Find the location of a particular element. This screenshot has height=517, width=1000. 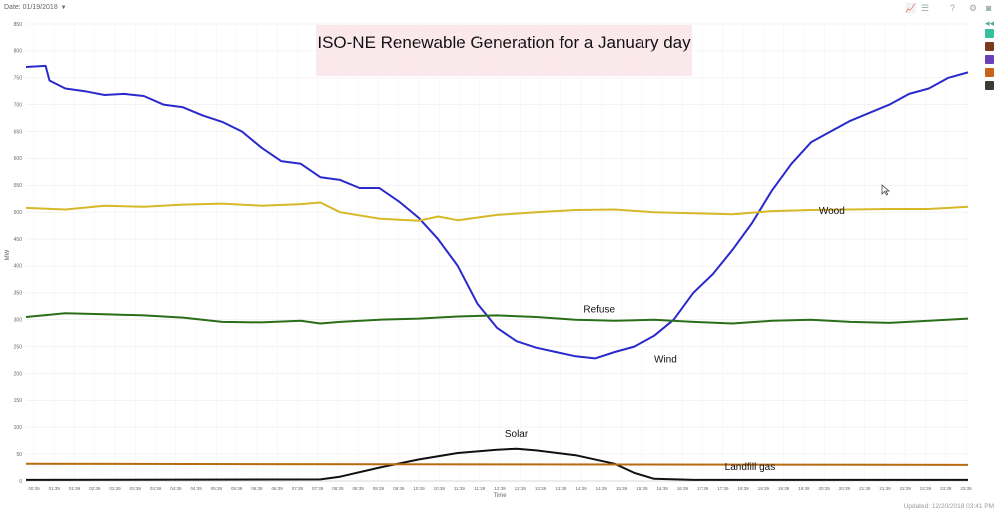

y-tick-label: 800 is located at coordinates (18, 52).